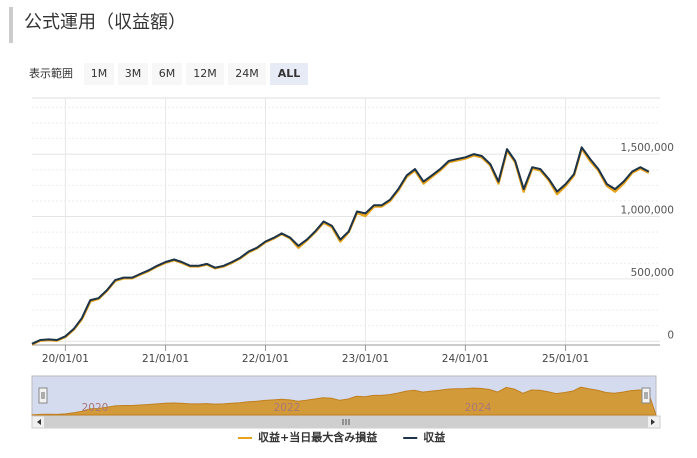 This screenshot has width=697, height=458. I want to click on x-tick-label: 20/01/01, so click(65, 359).